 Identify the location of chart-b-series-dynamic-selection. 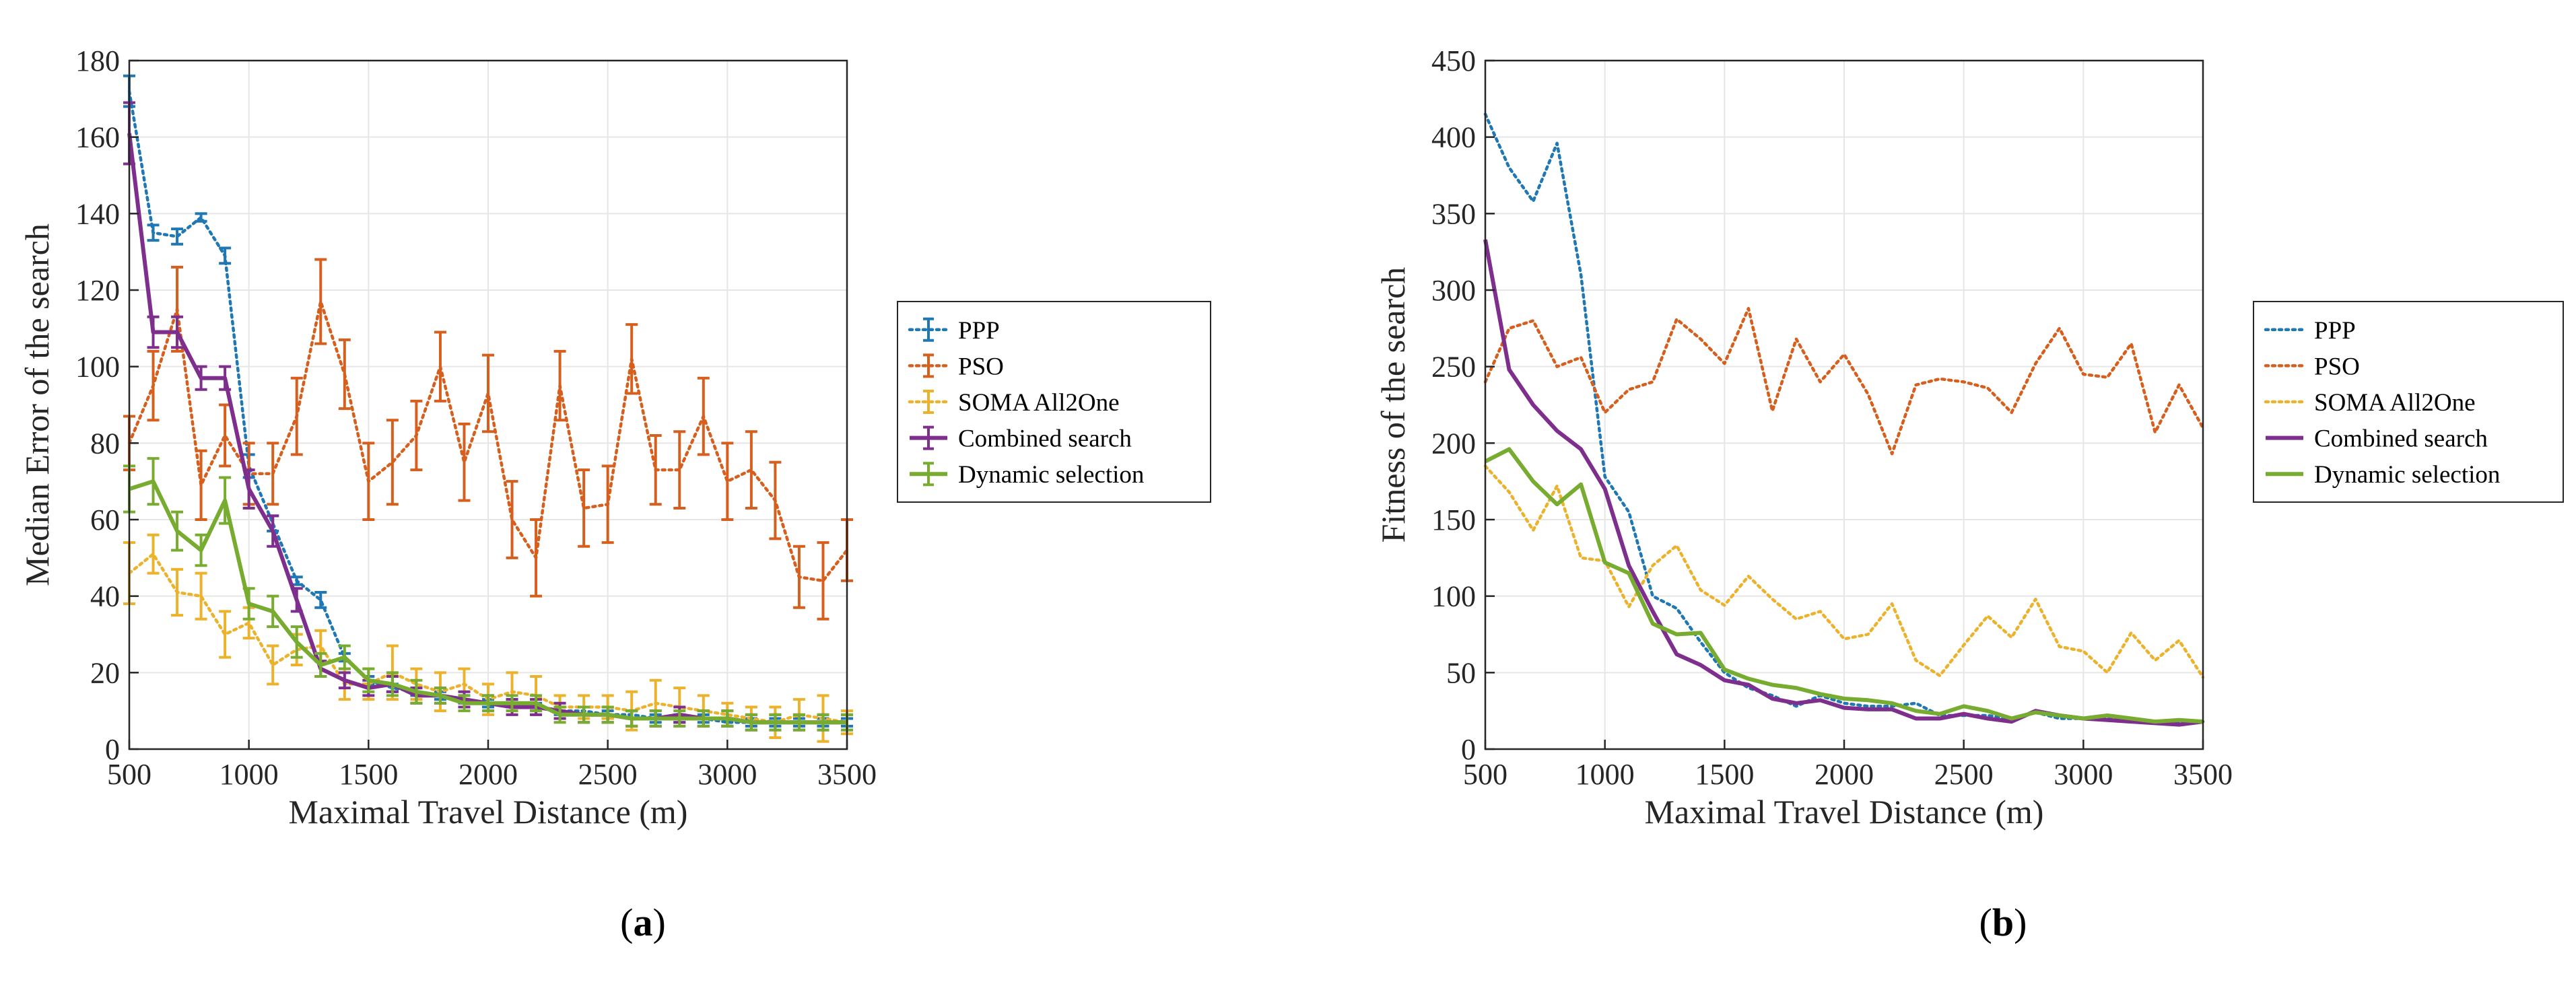
(1844, 585).